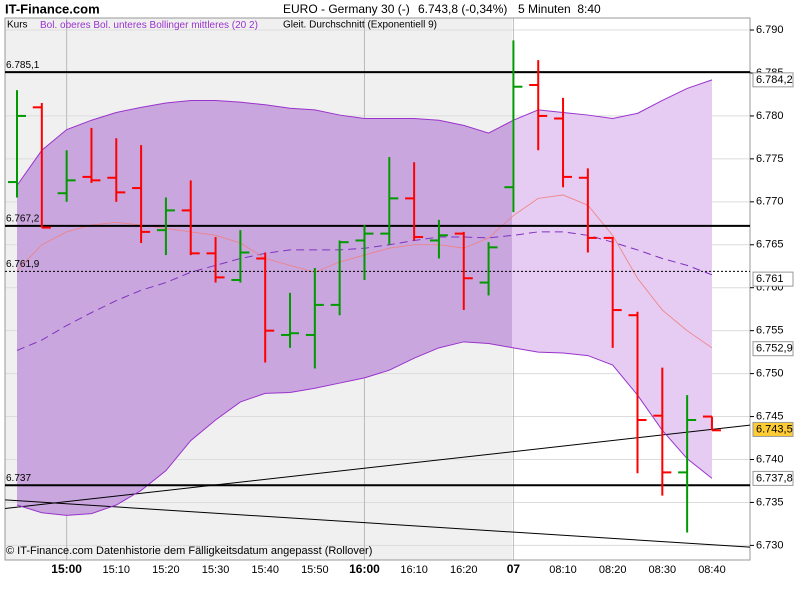  Describe the element at coordinates (52, 8) in the screenshot. I see `site-title: IT-Finance.com` at that location.